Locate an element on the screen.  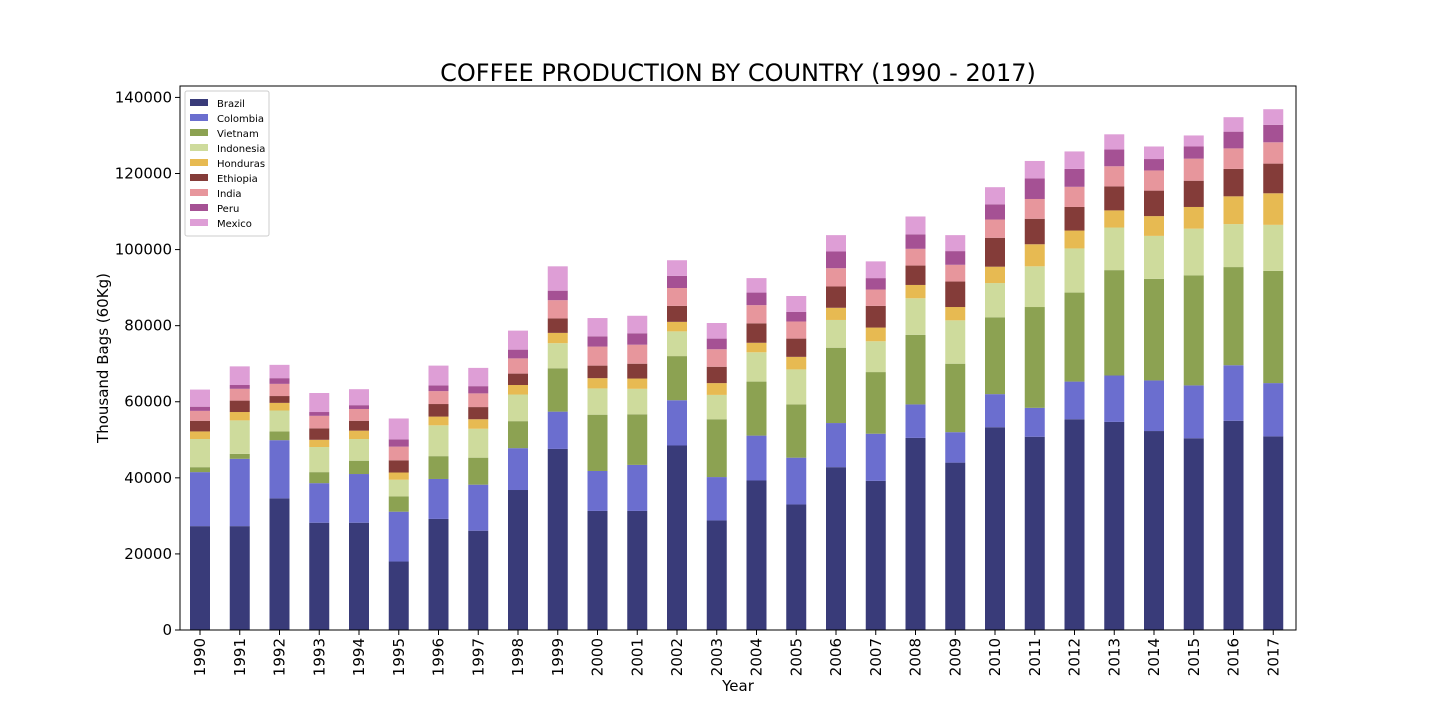
x-tick-label: 2014 is located at coordinates (1154, 657).